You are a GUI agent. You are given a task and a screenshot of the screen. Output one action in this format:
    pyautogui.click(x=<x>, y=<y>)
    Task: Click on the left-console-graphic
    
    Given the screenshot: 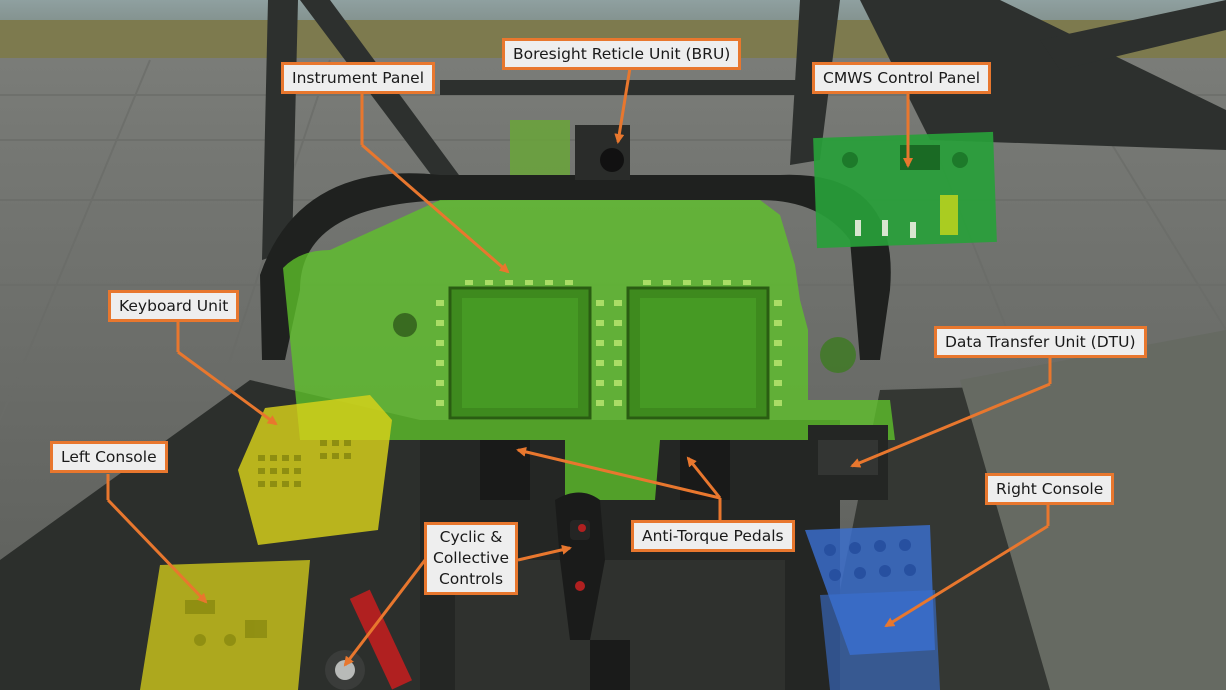 What is the action you would take?
    pyautogui.click(x=225, y=625)
    